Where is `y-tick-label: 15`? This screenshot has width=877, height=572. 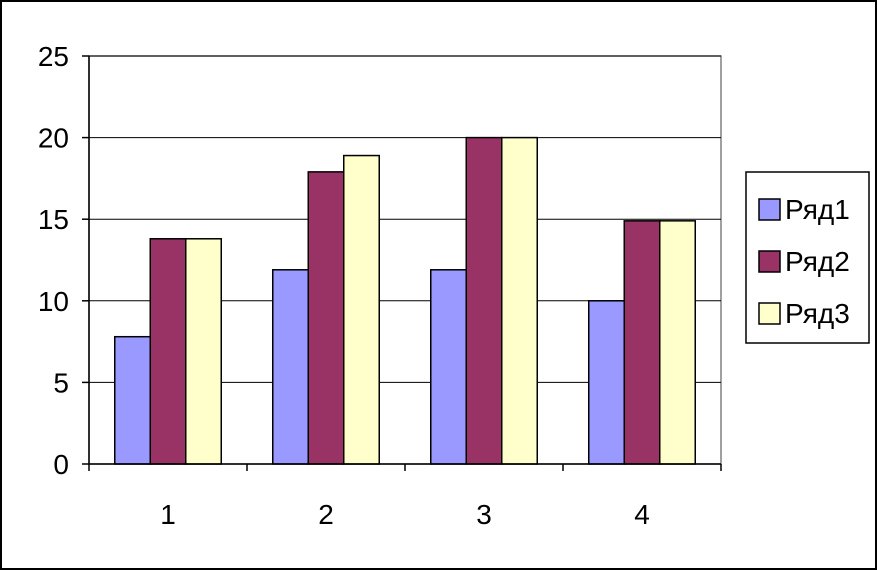
y-tick-label: 15 is located at coordinates (53, 219).